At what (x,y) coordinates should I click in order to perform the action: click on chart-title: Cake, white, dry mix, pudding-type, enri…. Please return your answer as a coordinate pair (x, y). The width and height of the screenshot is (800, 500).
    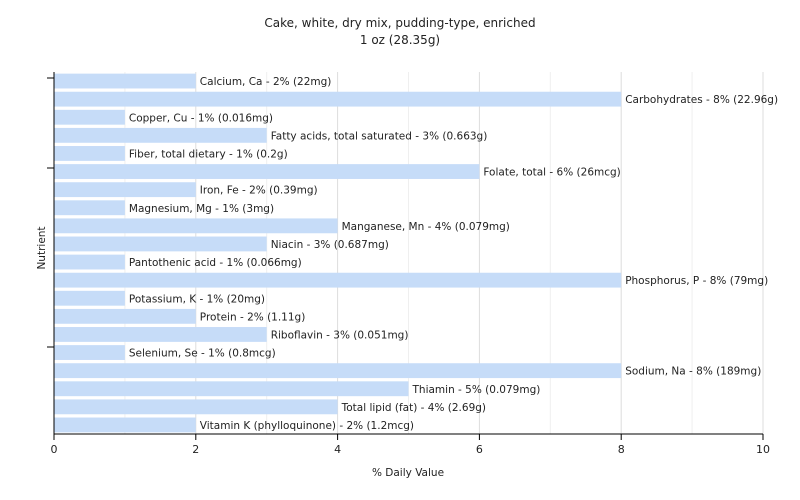
    Looking at the image, I should click on (399, 23).